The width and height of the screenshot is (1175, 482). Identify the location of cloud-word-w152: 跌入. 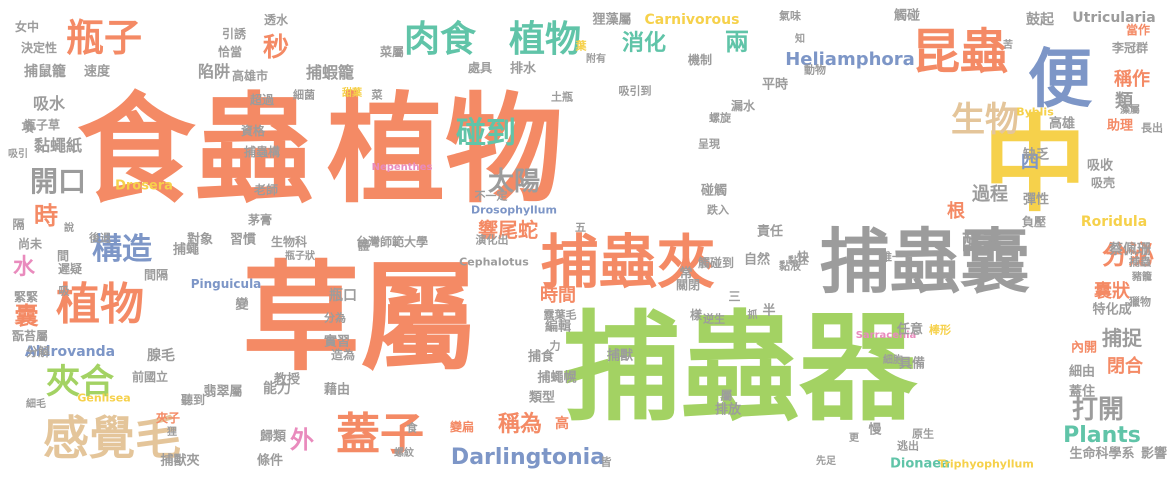
(718, 210).